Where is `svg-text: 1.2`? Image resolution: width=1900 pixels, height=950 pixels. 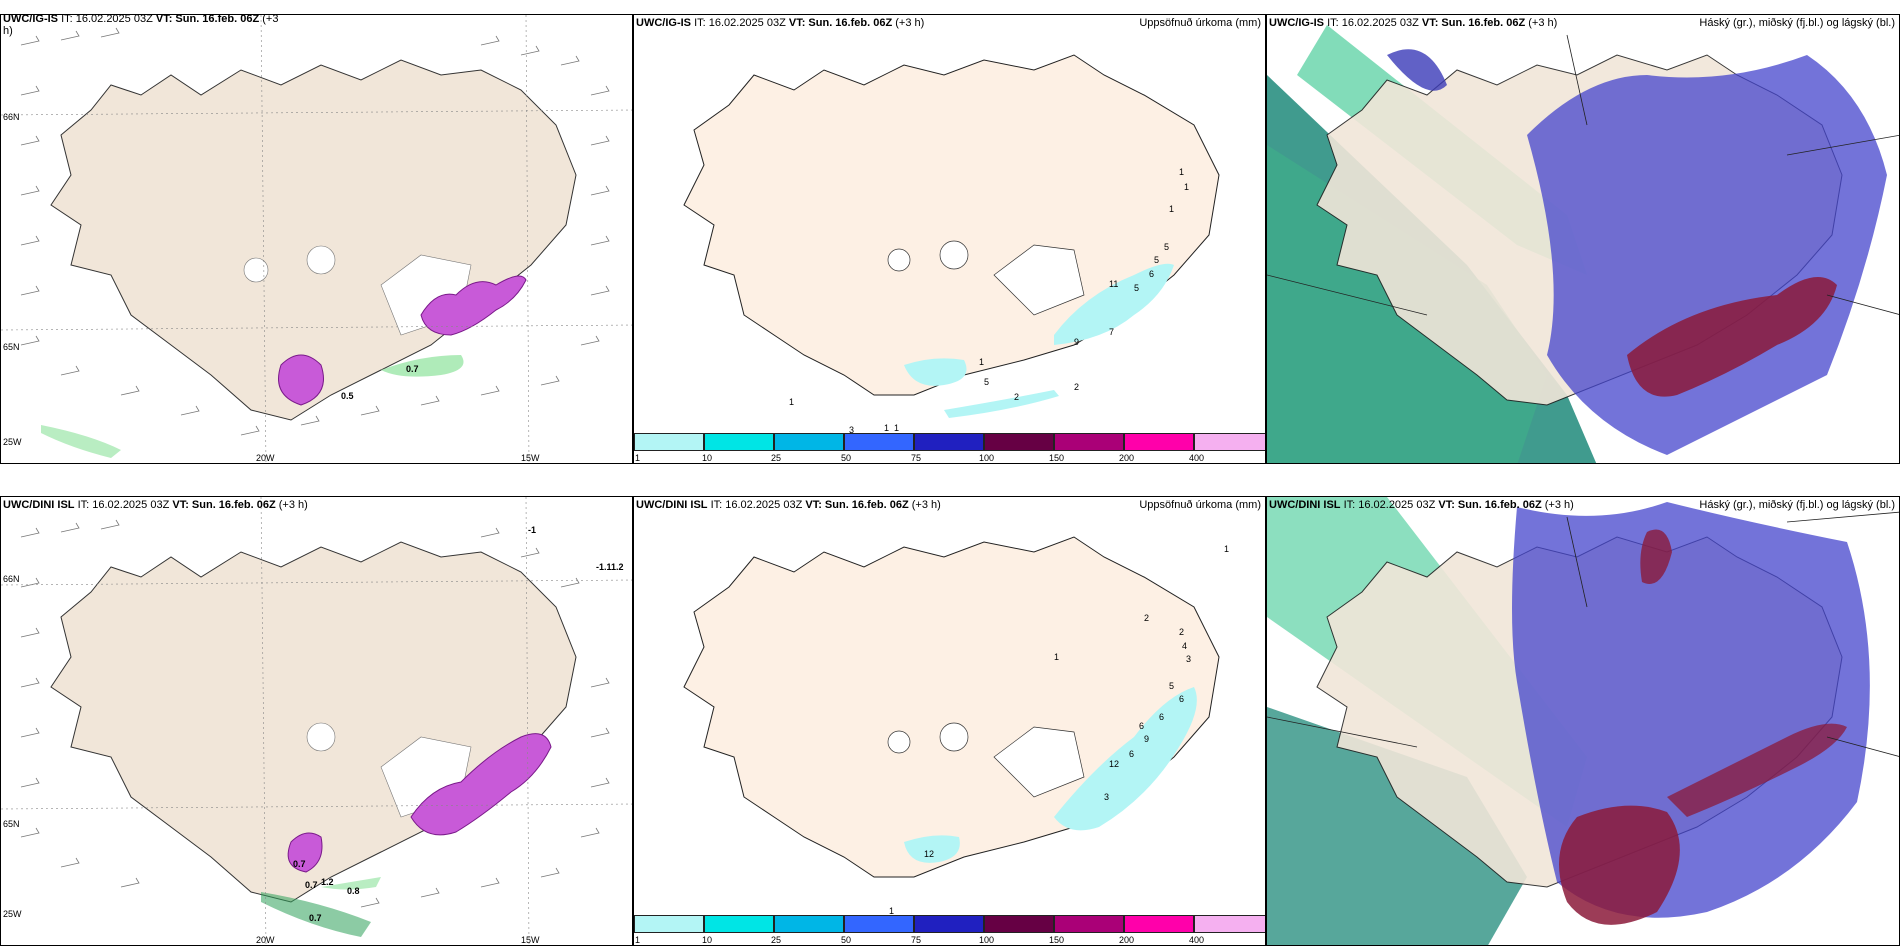 svg-text: 1.2 is located at coordinates (327, 882).